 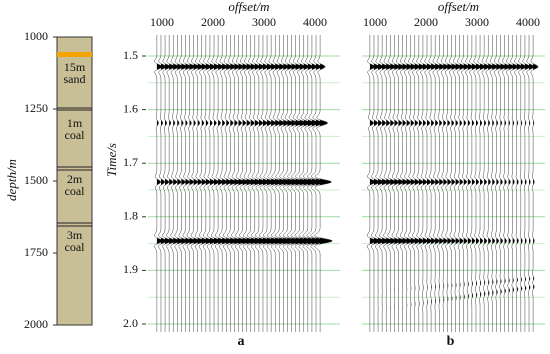 I want to click on depth-tick-label: 1500, so click(x=36, y=180).